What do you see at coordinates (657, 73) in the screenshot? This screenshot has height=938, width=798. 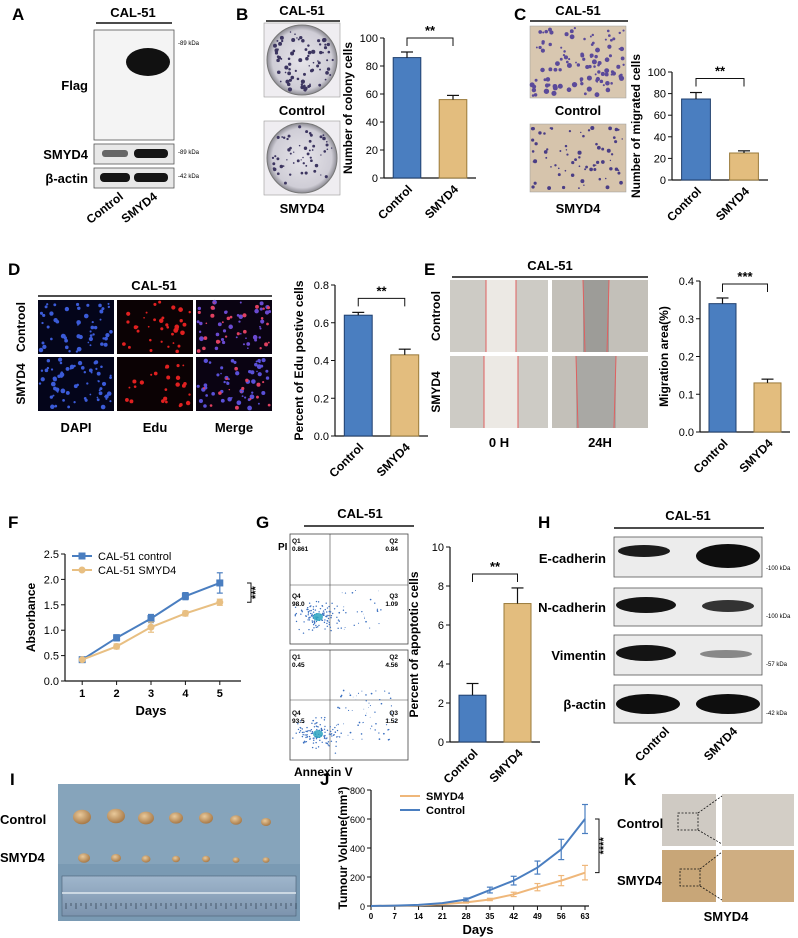 I see `y-tick-label: 100` at bounding box center [657, 73].